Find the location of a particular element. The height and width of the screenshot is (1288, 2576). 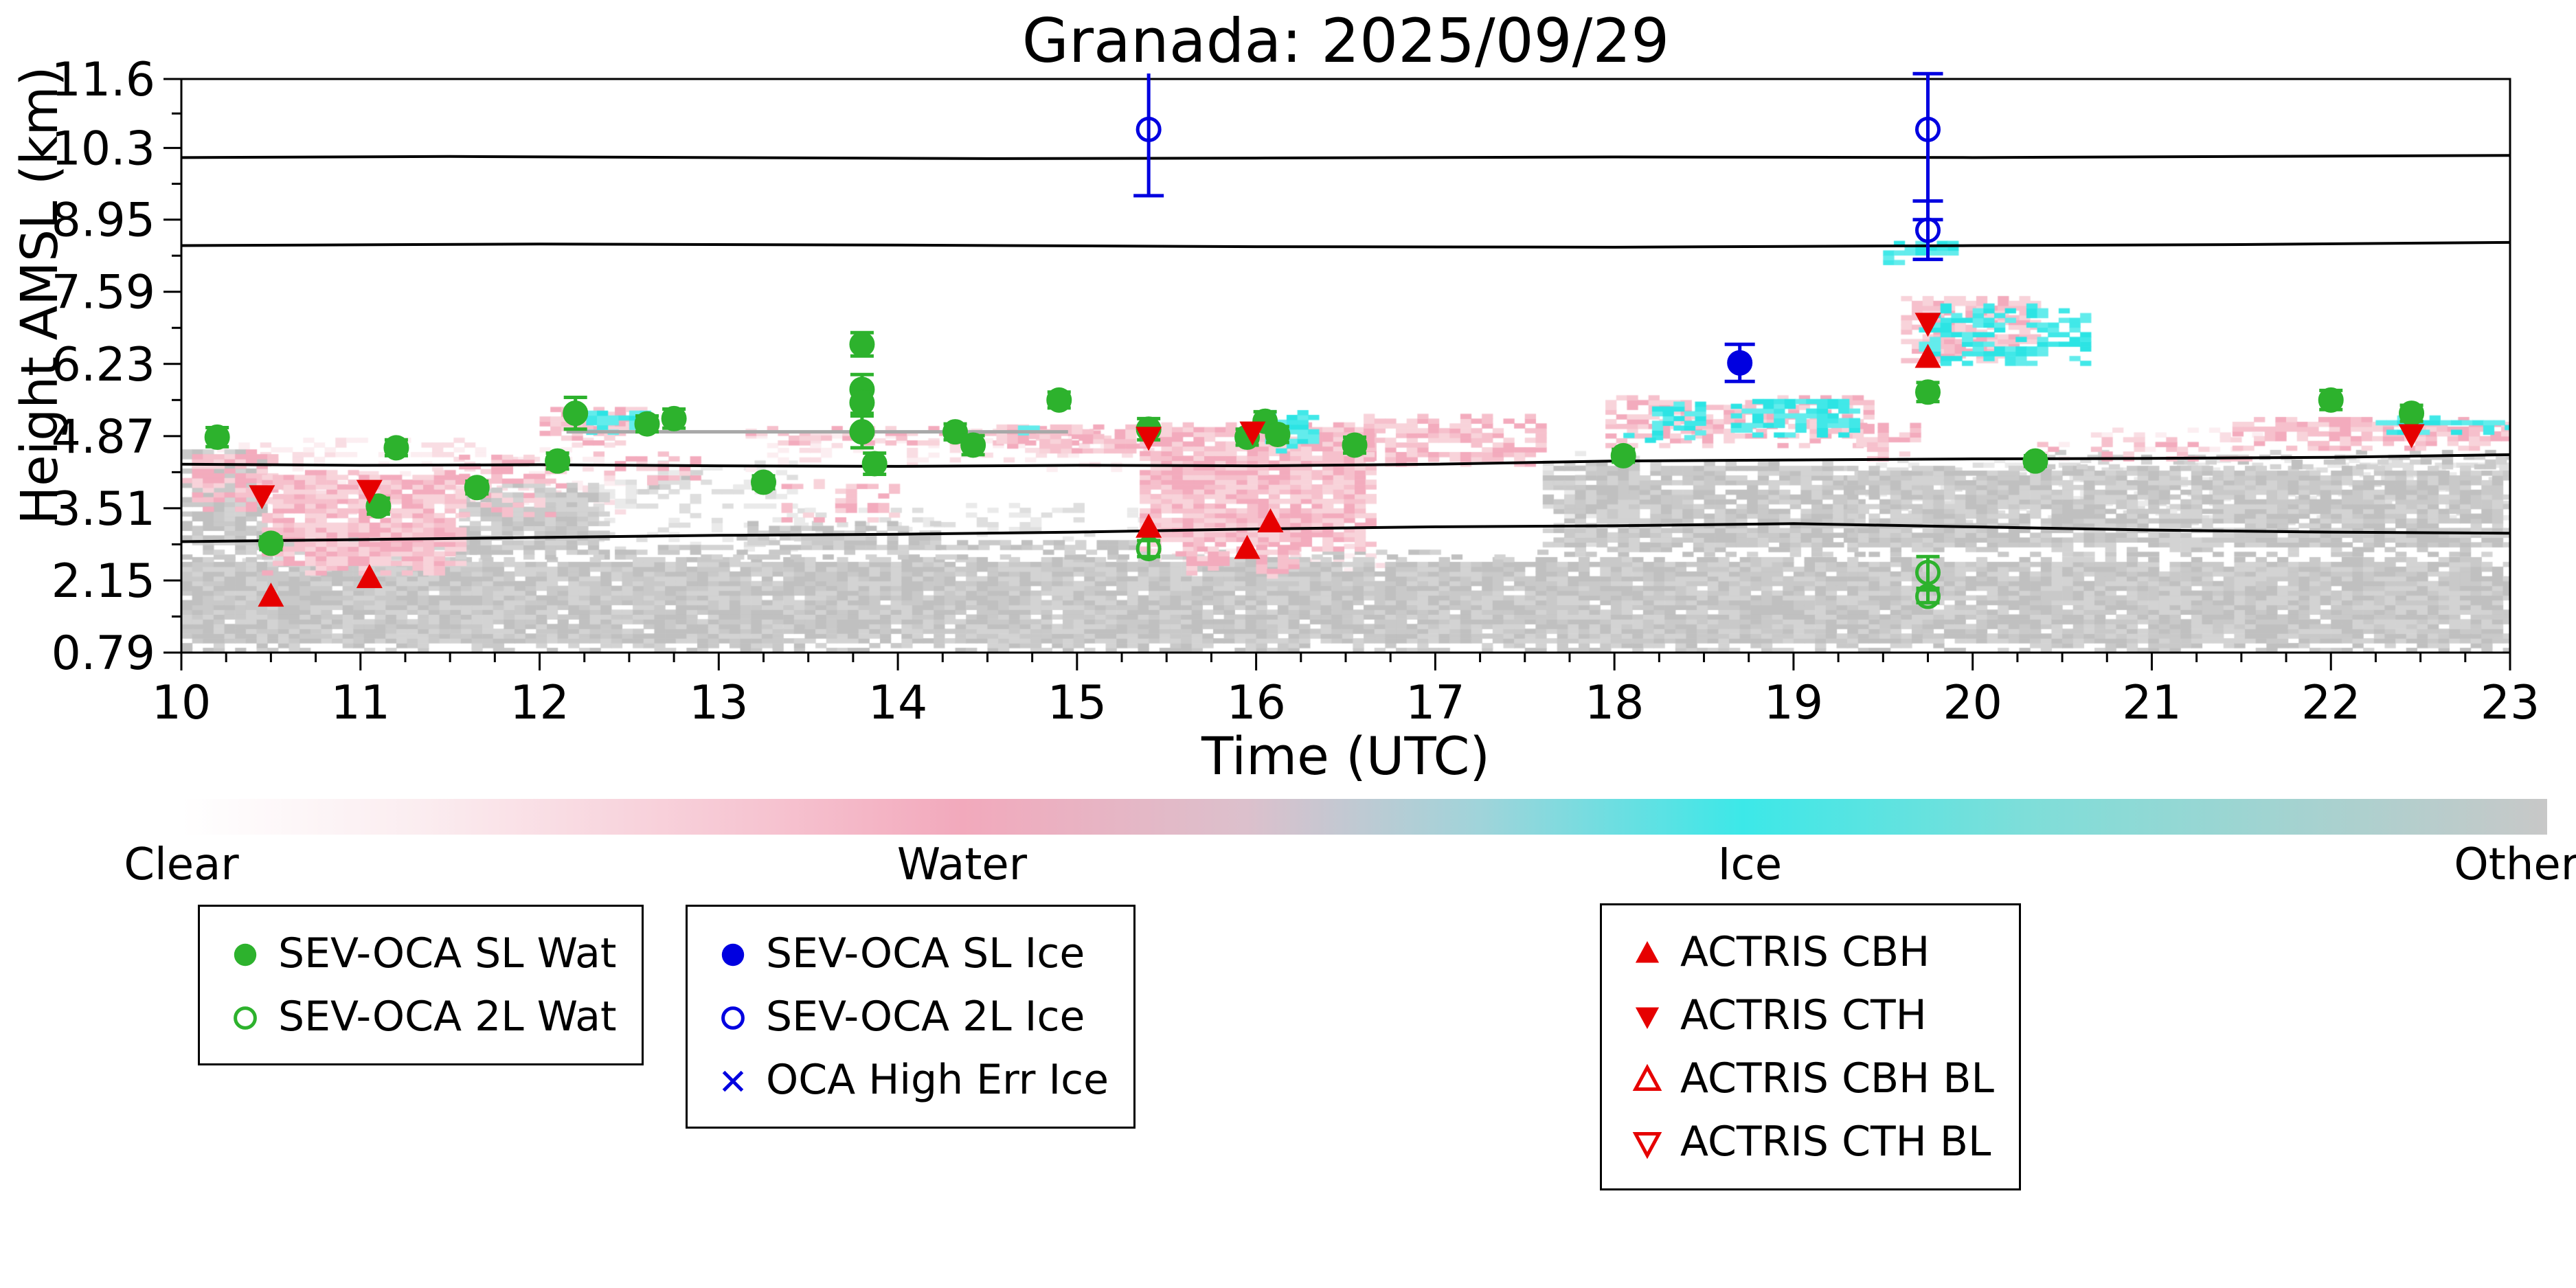

y-tick-label: 2.15 is located at coordinates (103, 581).